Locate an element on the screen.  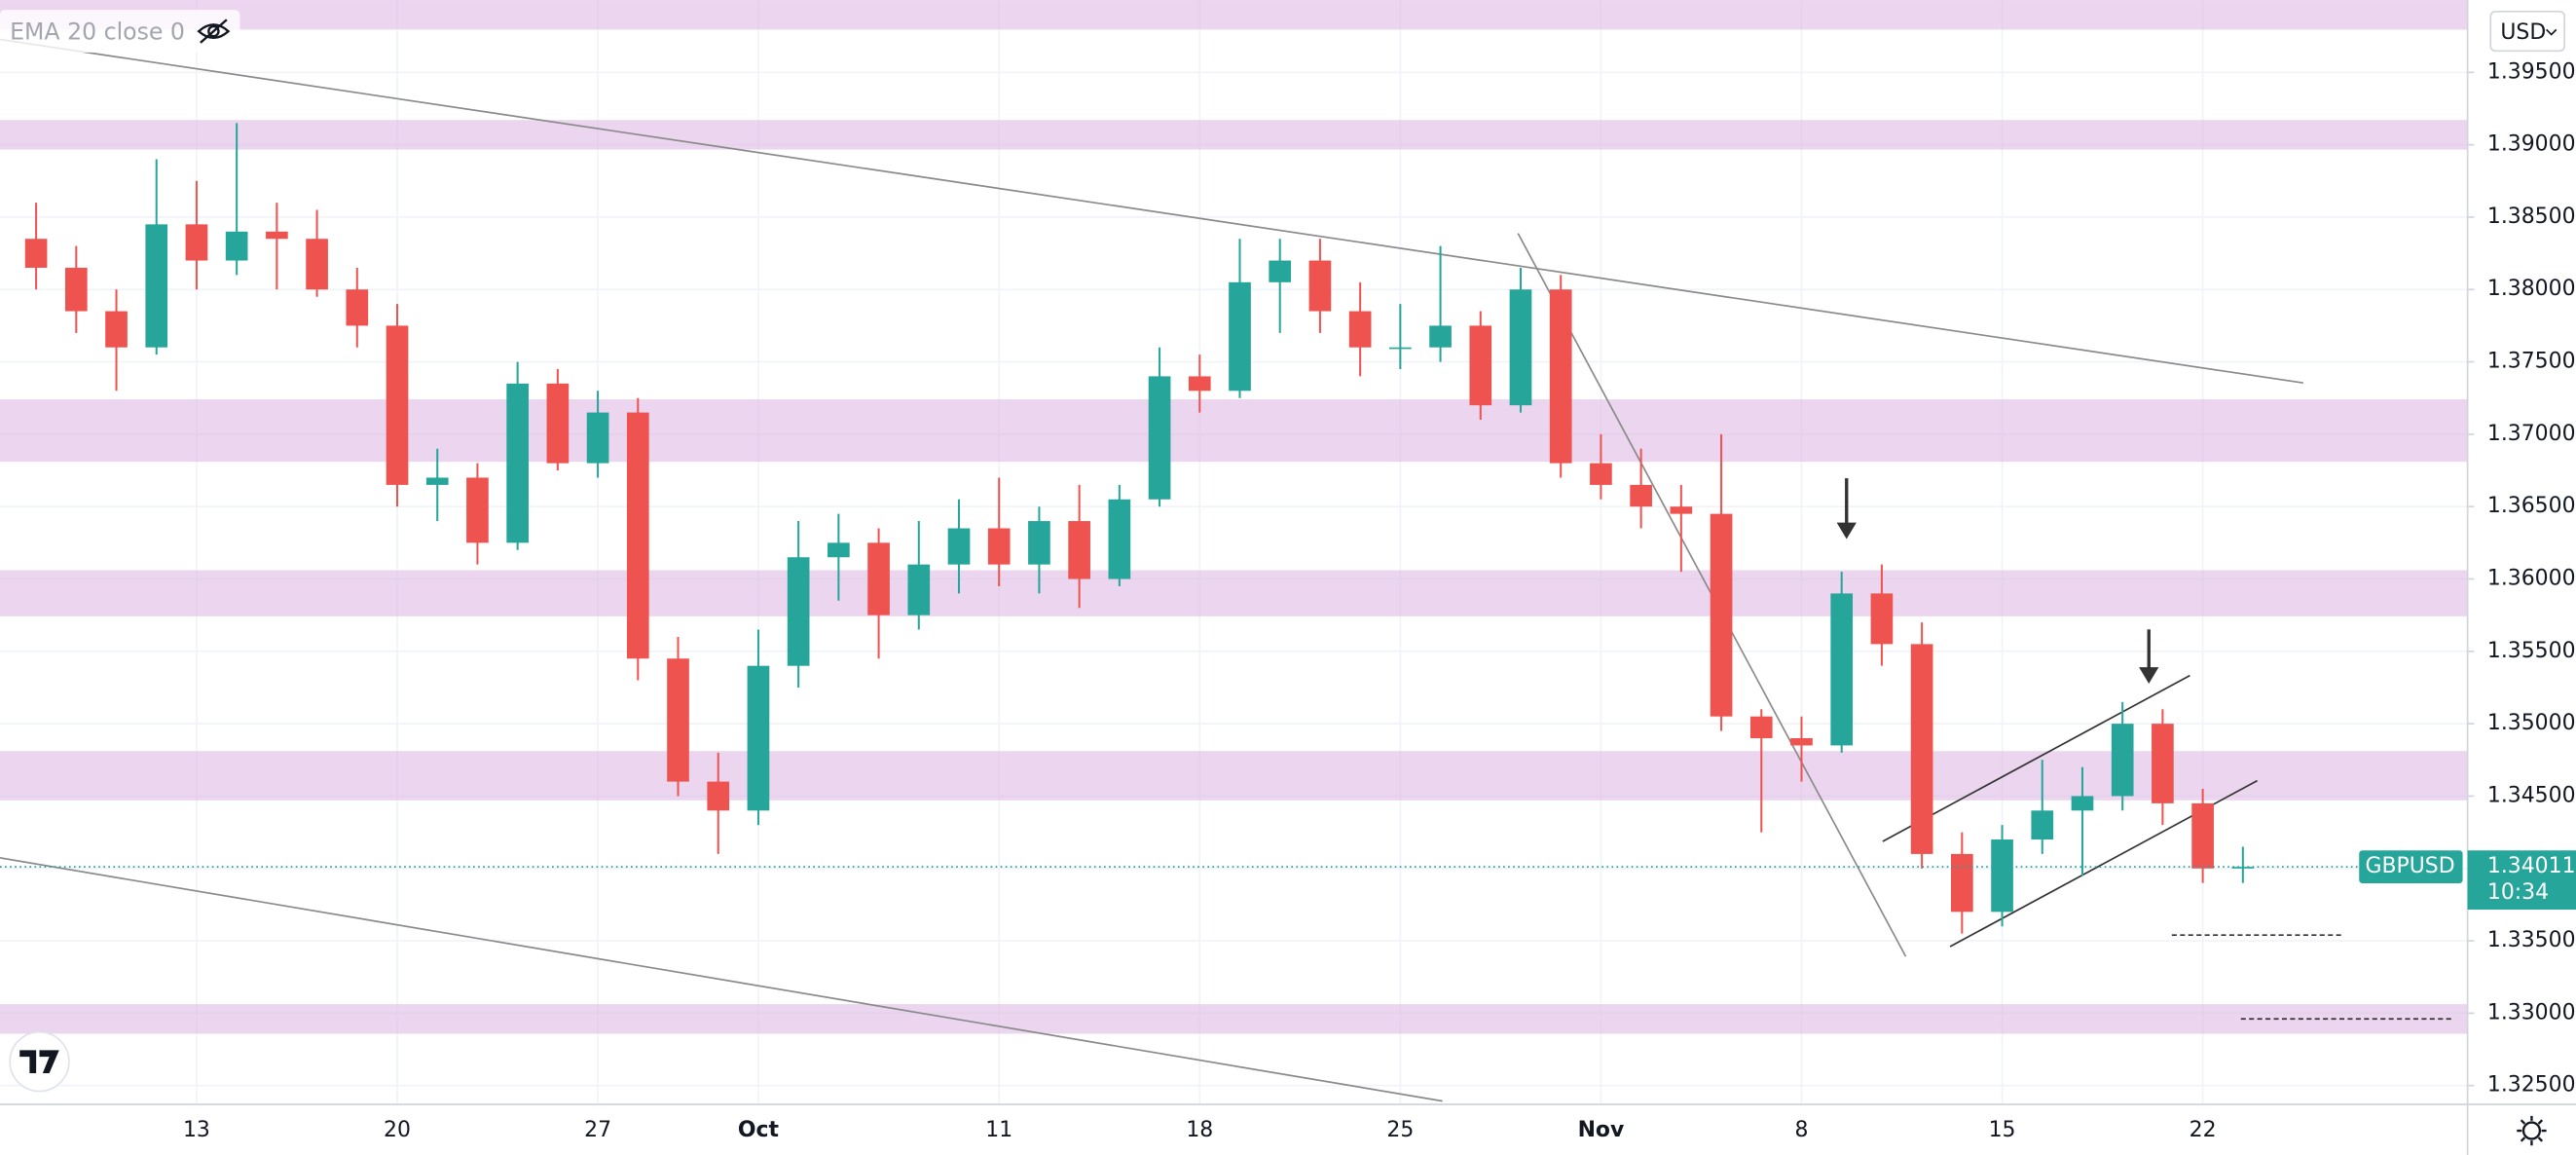
symbol-label: GBPUSD is located at coordinates (2410, 866).